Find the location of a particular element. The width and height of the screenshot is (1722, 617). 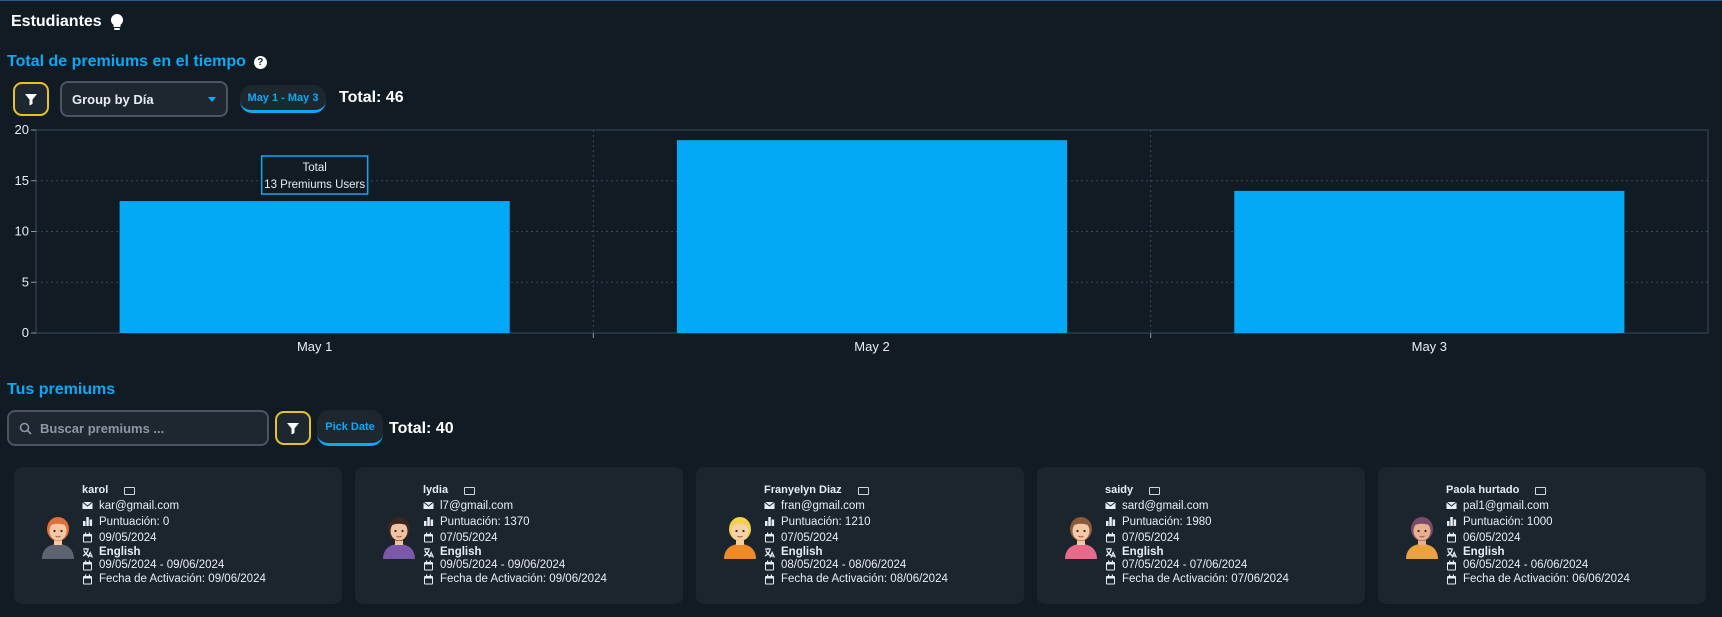

x-tick-label: May 3 is located at coordinates (1429, 346).